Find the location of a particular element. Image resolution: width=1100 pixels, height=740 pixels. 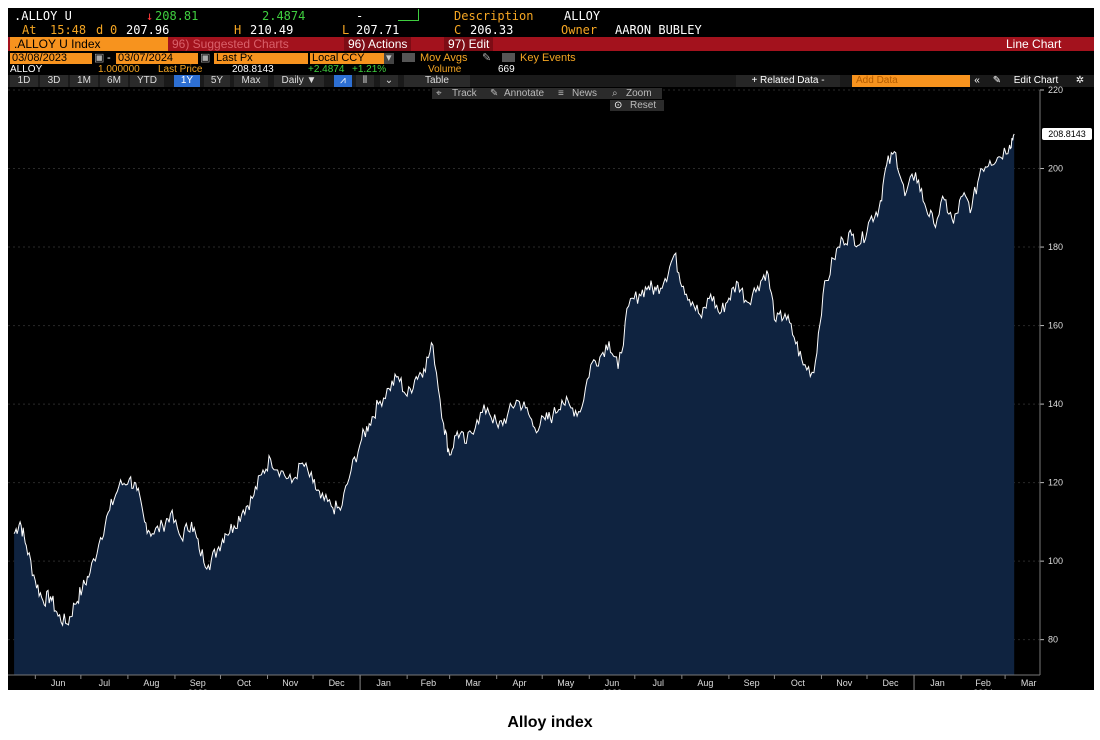

x-tick-label: Nov is located at coordinates (290, 683).